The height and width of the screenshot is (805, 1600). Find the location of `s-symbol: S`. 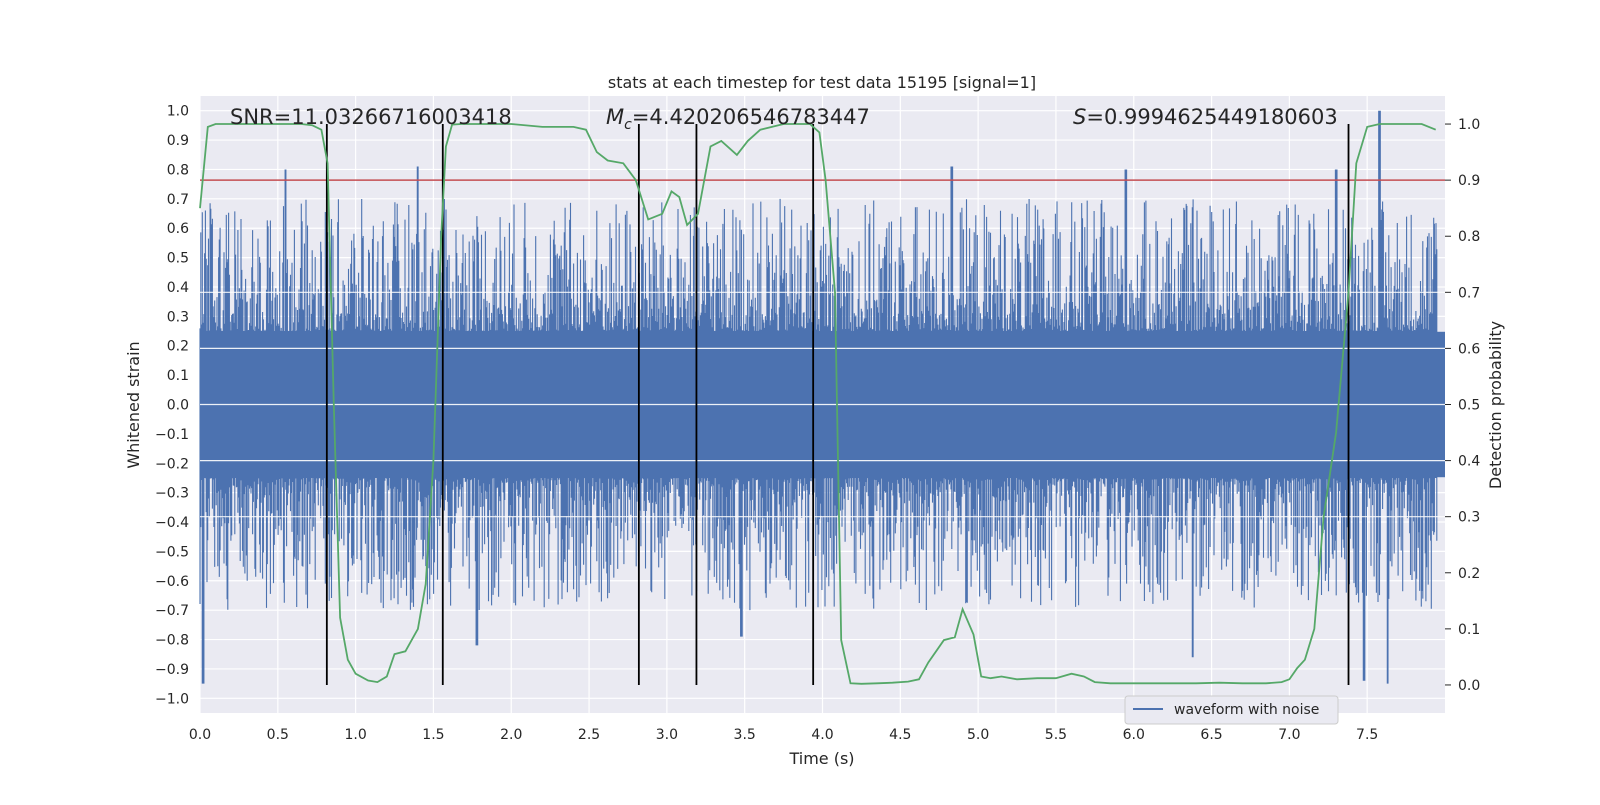

s-symbol: S is located at coordinates (1079, 117).